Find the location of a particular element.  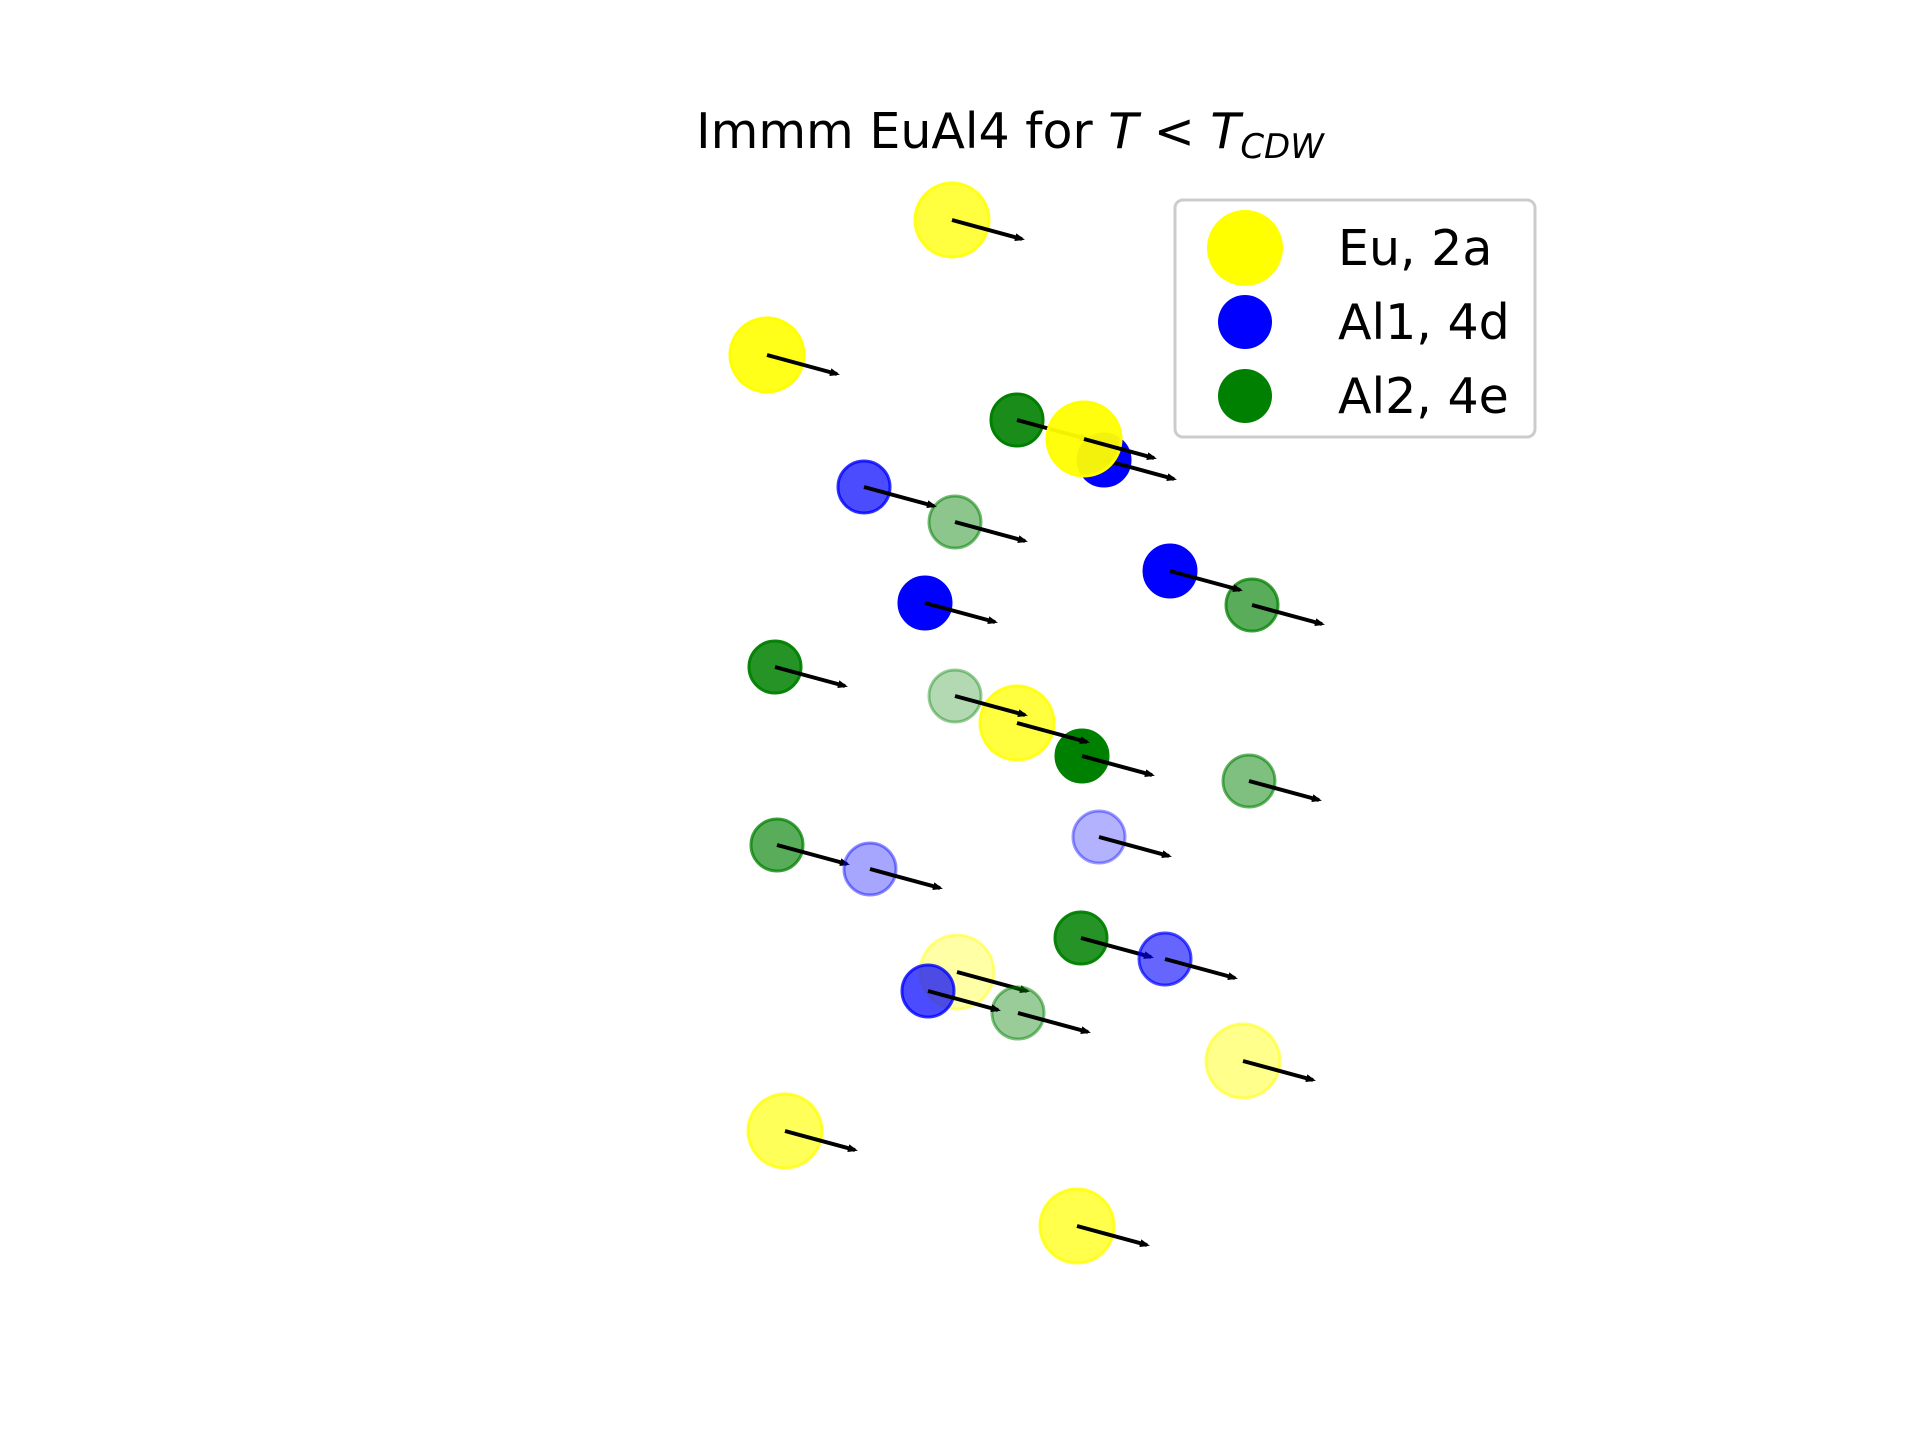

title-var: T is located at coordinates (1125, 131).